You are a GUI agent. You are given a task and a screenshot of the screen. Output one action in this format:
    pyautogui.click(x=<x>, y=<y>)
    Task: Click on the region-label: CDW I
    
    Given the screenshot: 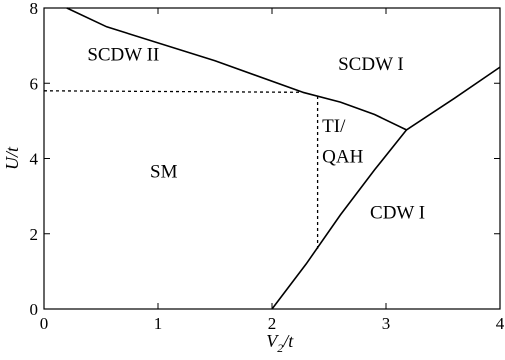 What is the action you would take?
    pyautogui.click(x=397, y=213)
    